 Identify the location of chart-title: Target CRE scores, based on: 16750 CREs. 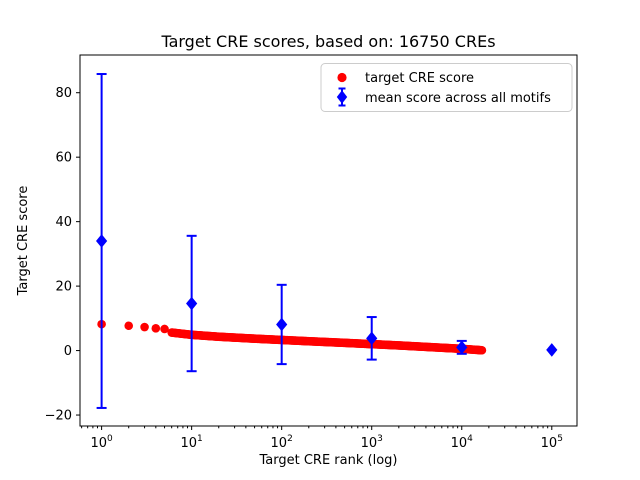
(327, 41).